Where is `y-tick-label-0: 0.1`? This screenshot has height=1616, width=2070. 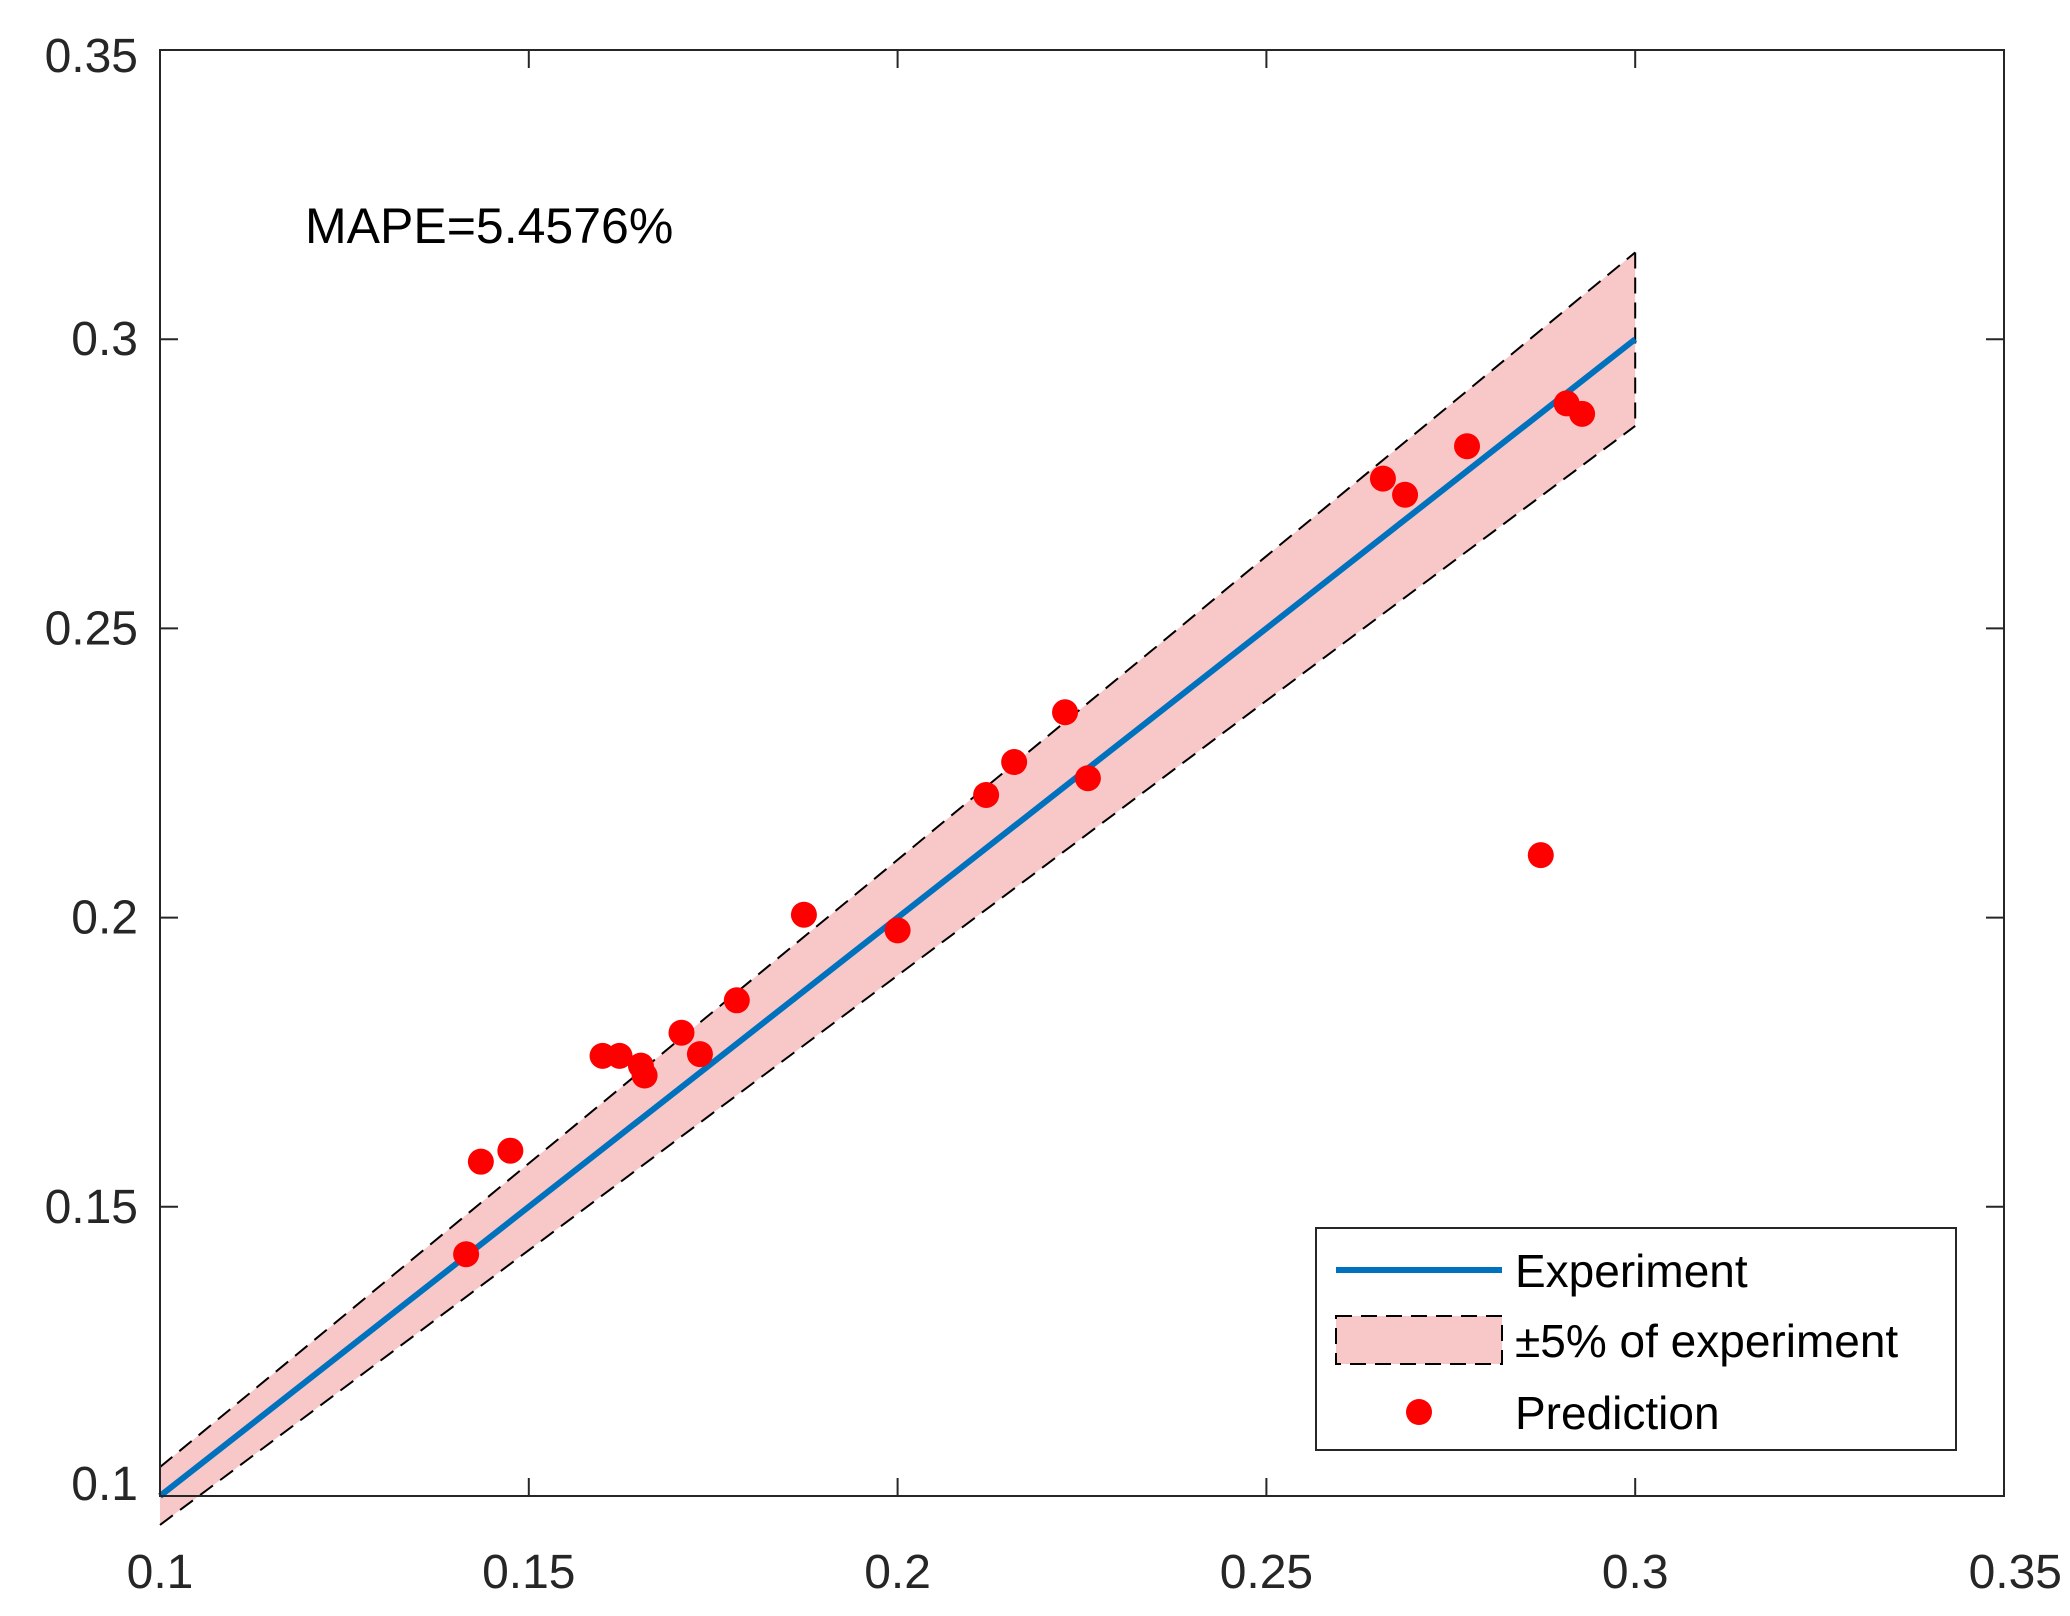
y-tick-label-0: 0.1 is located at coordinates (104, 1484).